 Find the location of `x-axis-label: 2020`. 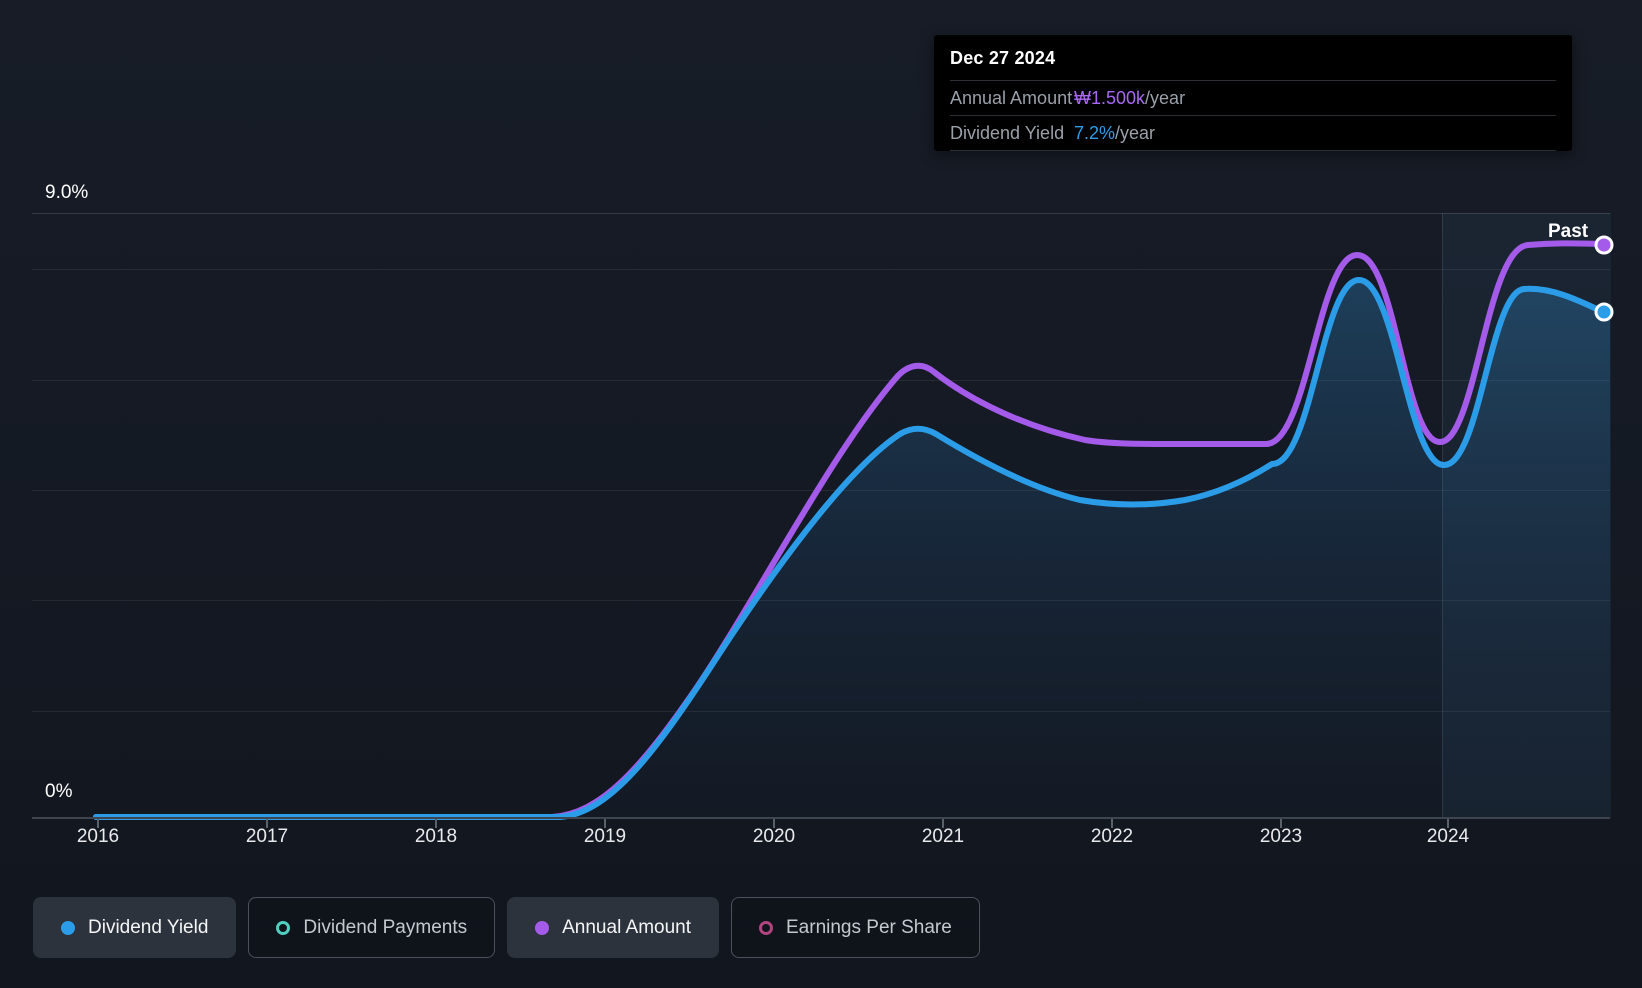

x-axis-label: 2020 is located at coordinates (774, 836).